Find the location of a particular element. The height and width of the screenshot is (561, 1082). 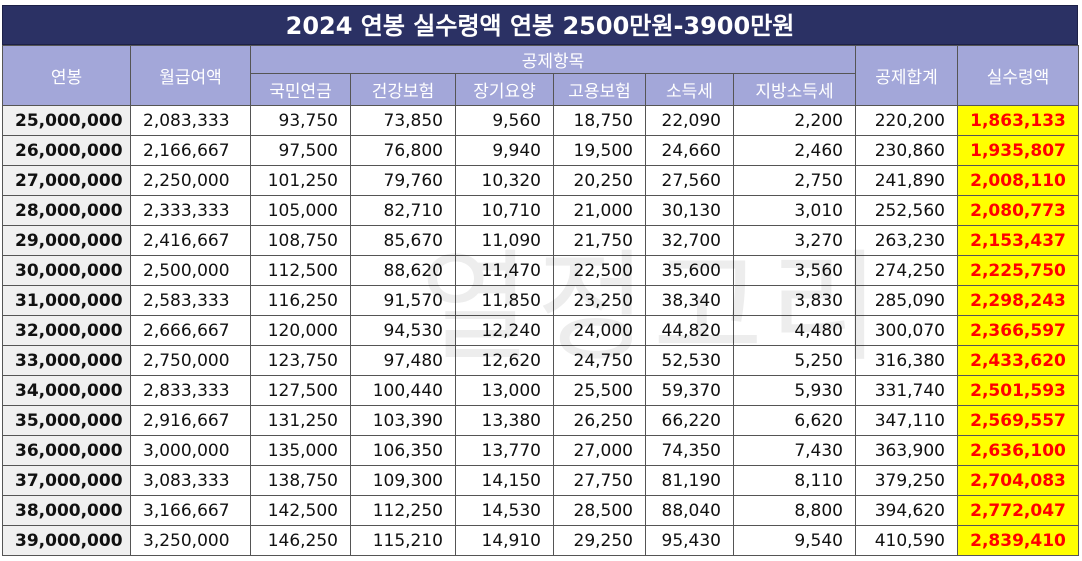

cell-longterm: 13,000 is located at coordinates (504, 390).